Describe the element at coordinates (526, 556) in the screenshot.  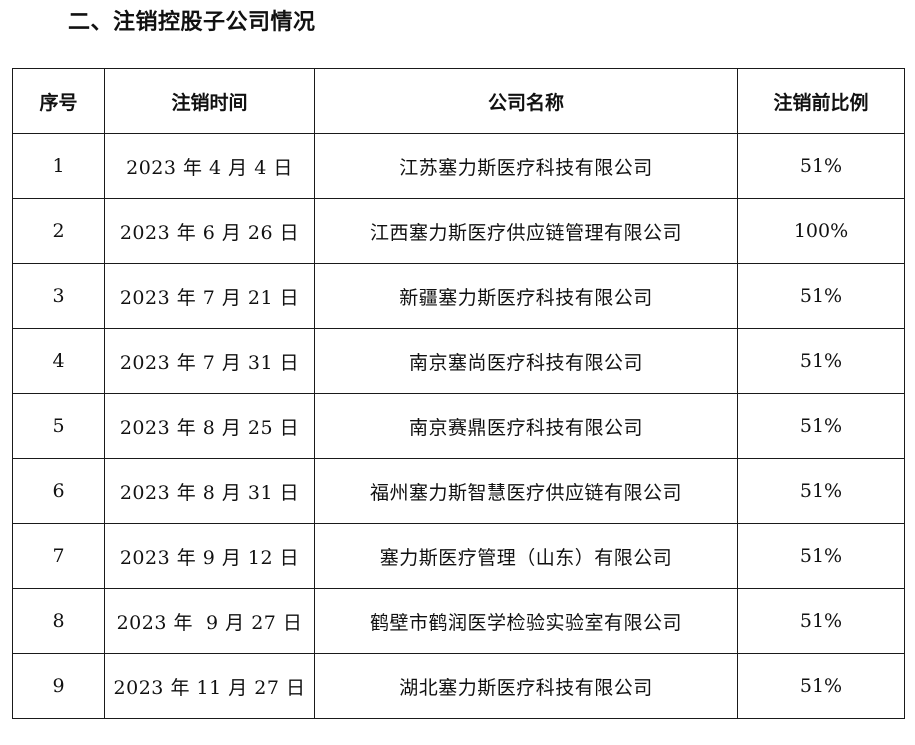
I see `company-name-cell: 塞力斯医疗管理（山东）有限公司` at that location.